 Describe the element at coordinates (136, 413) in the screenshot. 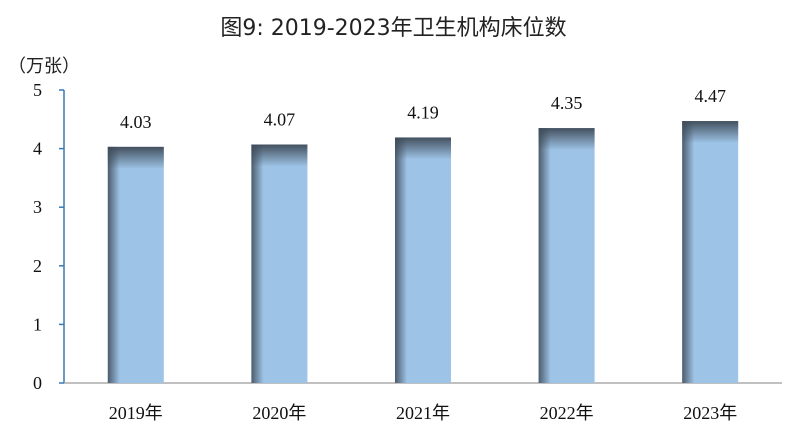

I see `x-tick-label: 2019年` at that location.